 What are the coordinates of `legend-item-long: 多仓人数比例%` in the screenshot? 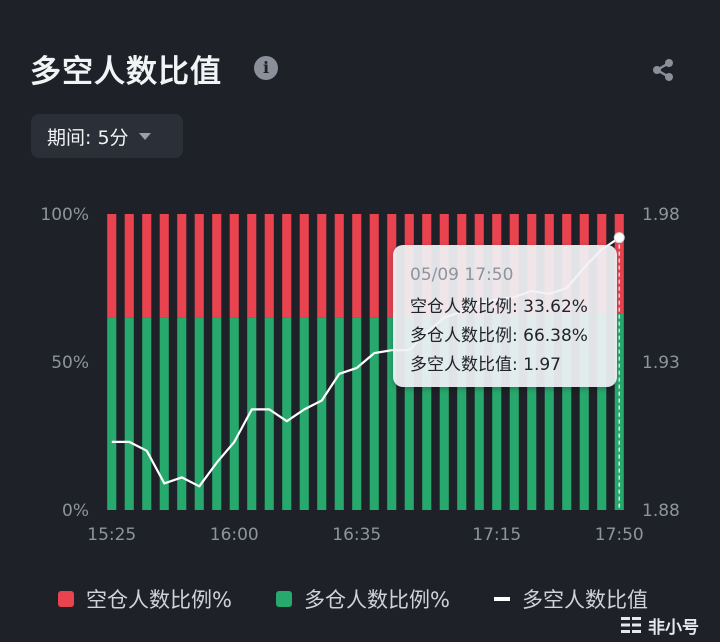 It's located at (363, 599).